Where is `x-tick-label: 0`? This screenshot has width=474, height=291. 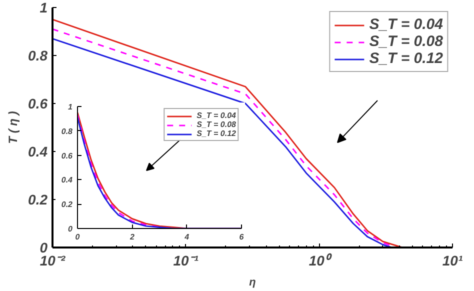
x-tick-label: 0 is located at coordinates (77, 237).